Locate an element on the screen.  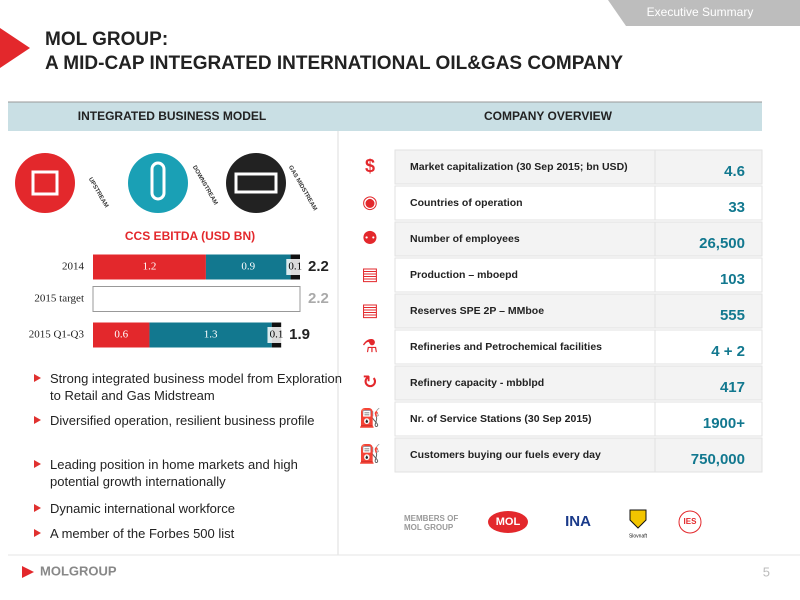
segment-label: DOWNSTREAM is located at coordinates (204, 185).